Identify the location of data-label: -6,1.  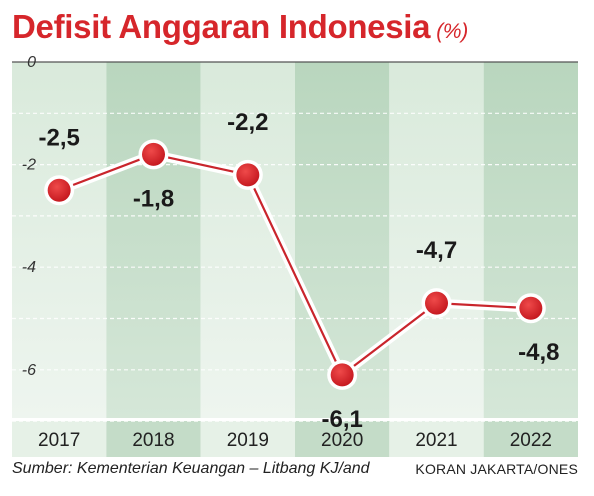
(341, 419).